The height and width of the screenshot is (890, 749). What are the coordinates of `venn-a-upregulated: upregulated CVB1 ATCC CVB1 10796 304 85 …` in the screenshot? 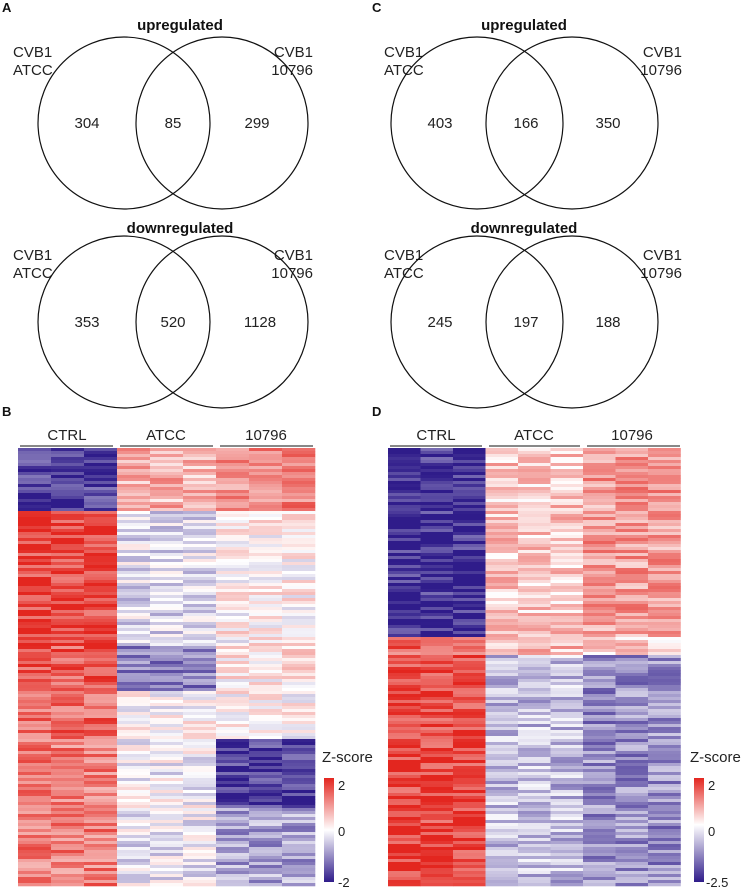 It's located at (163, 113).